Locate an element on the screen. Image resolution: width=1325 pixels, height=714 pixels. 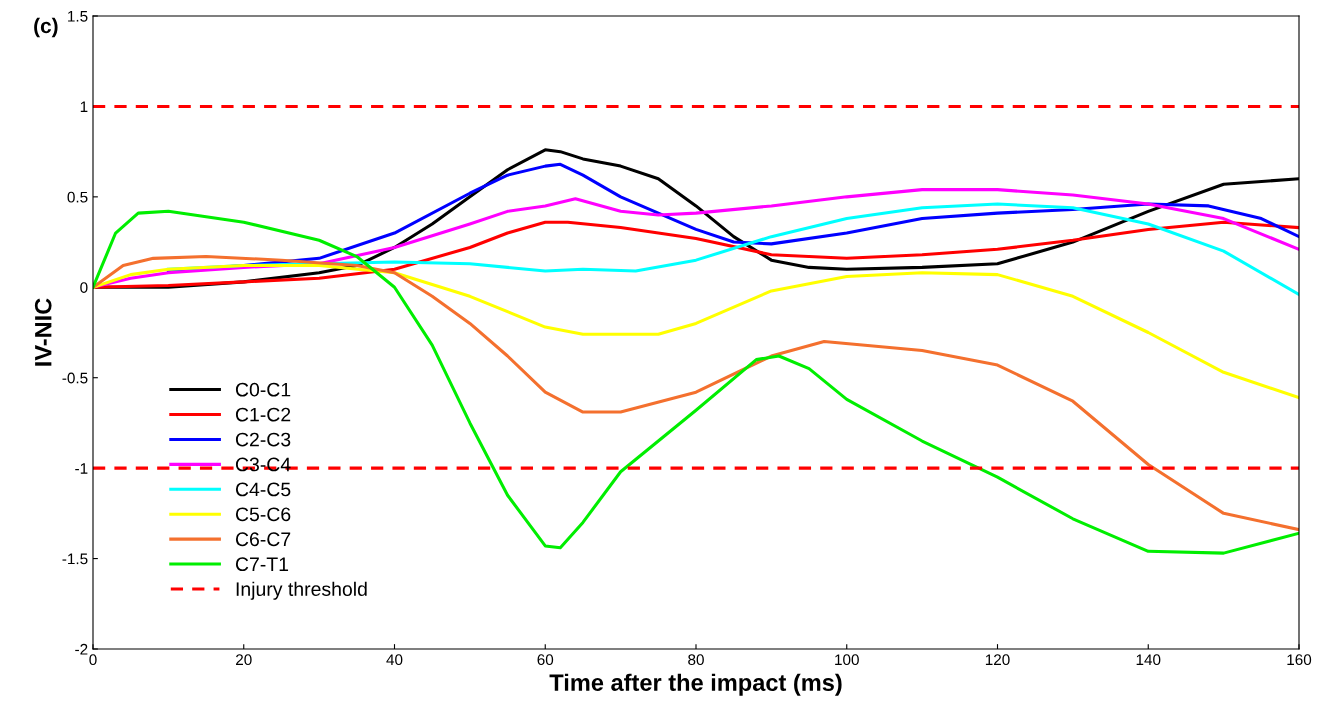
legend-label: C0-C1 is located at coordinates (263, 389).